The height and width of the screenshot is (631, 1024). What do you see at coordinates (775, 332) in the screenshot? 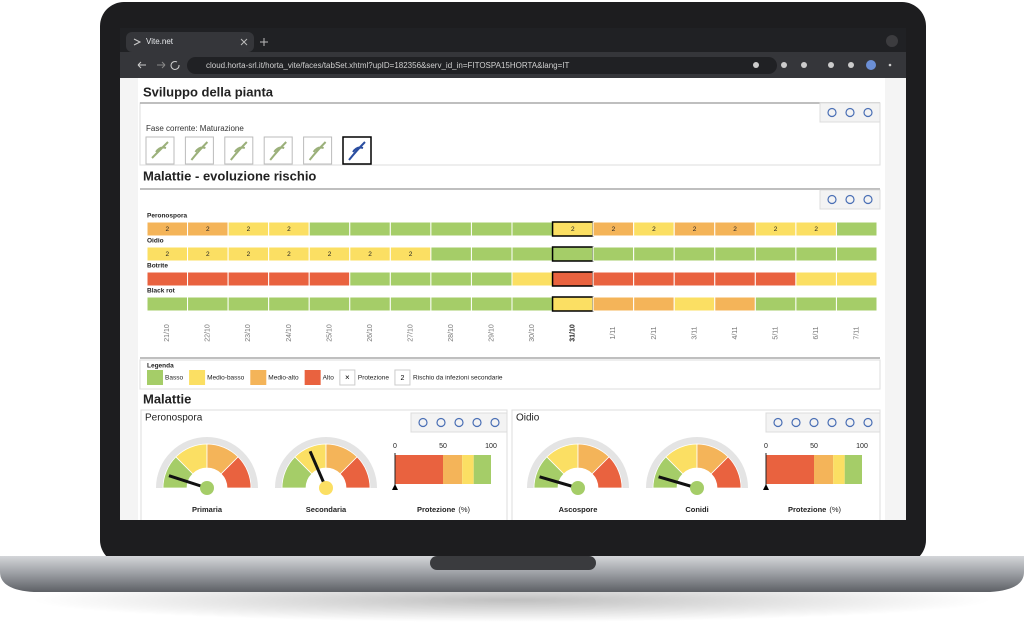
I see `date-label: 5/11` at bounding box center [775, 332].